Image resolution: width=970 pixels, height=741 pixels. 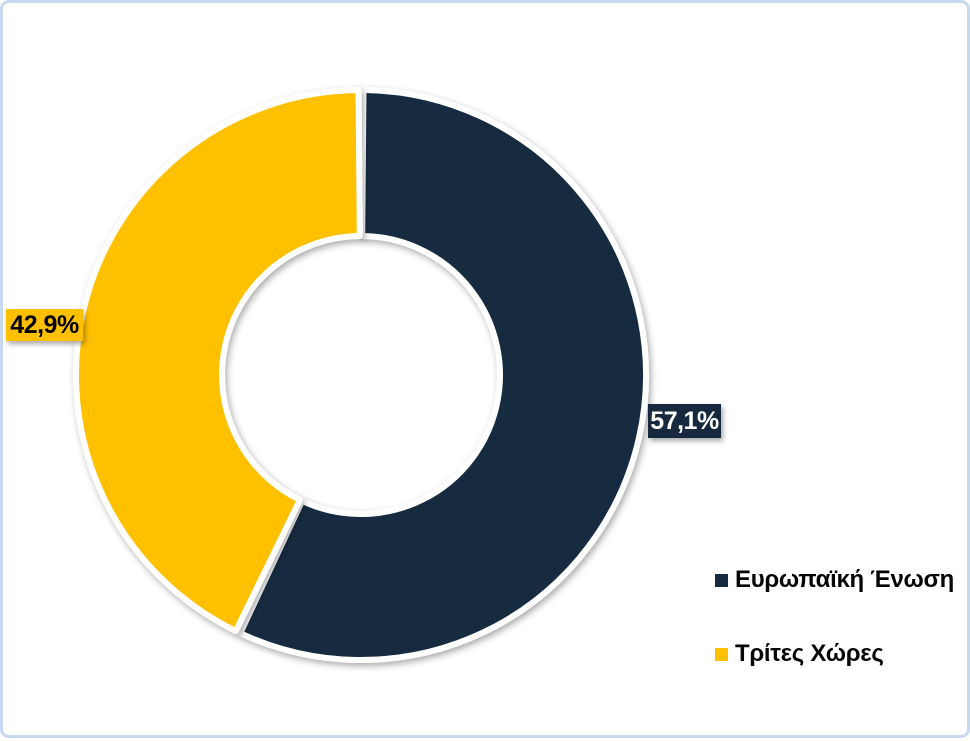 I want to click on legend-label-third-countries: Τρίτες Χώρες, so click(x=809, y=653).